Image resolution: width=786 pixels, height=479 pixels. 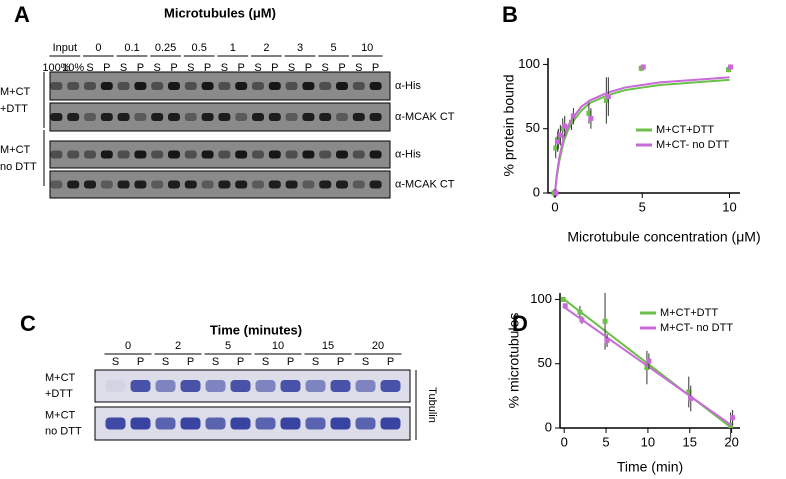 What do you see at coordinates (663, 237) in the screenshot?
I see `x-axis-label: Microtubule concentration (μM)` at bounding box center [663, 237].